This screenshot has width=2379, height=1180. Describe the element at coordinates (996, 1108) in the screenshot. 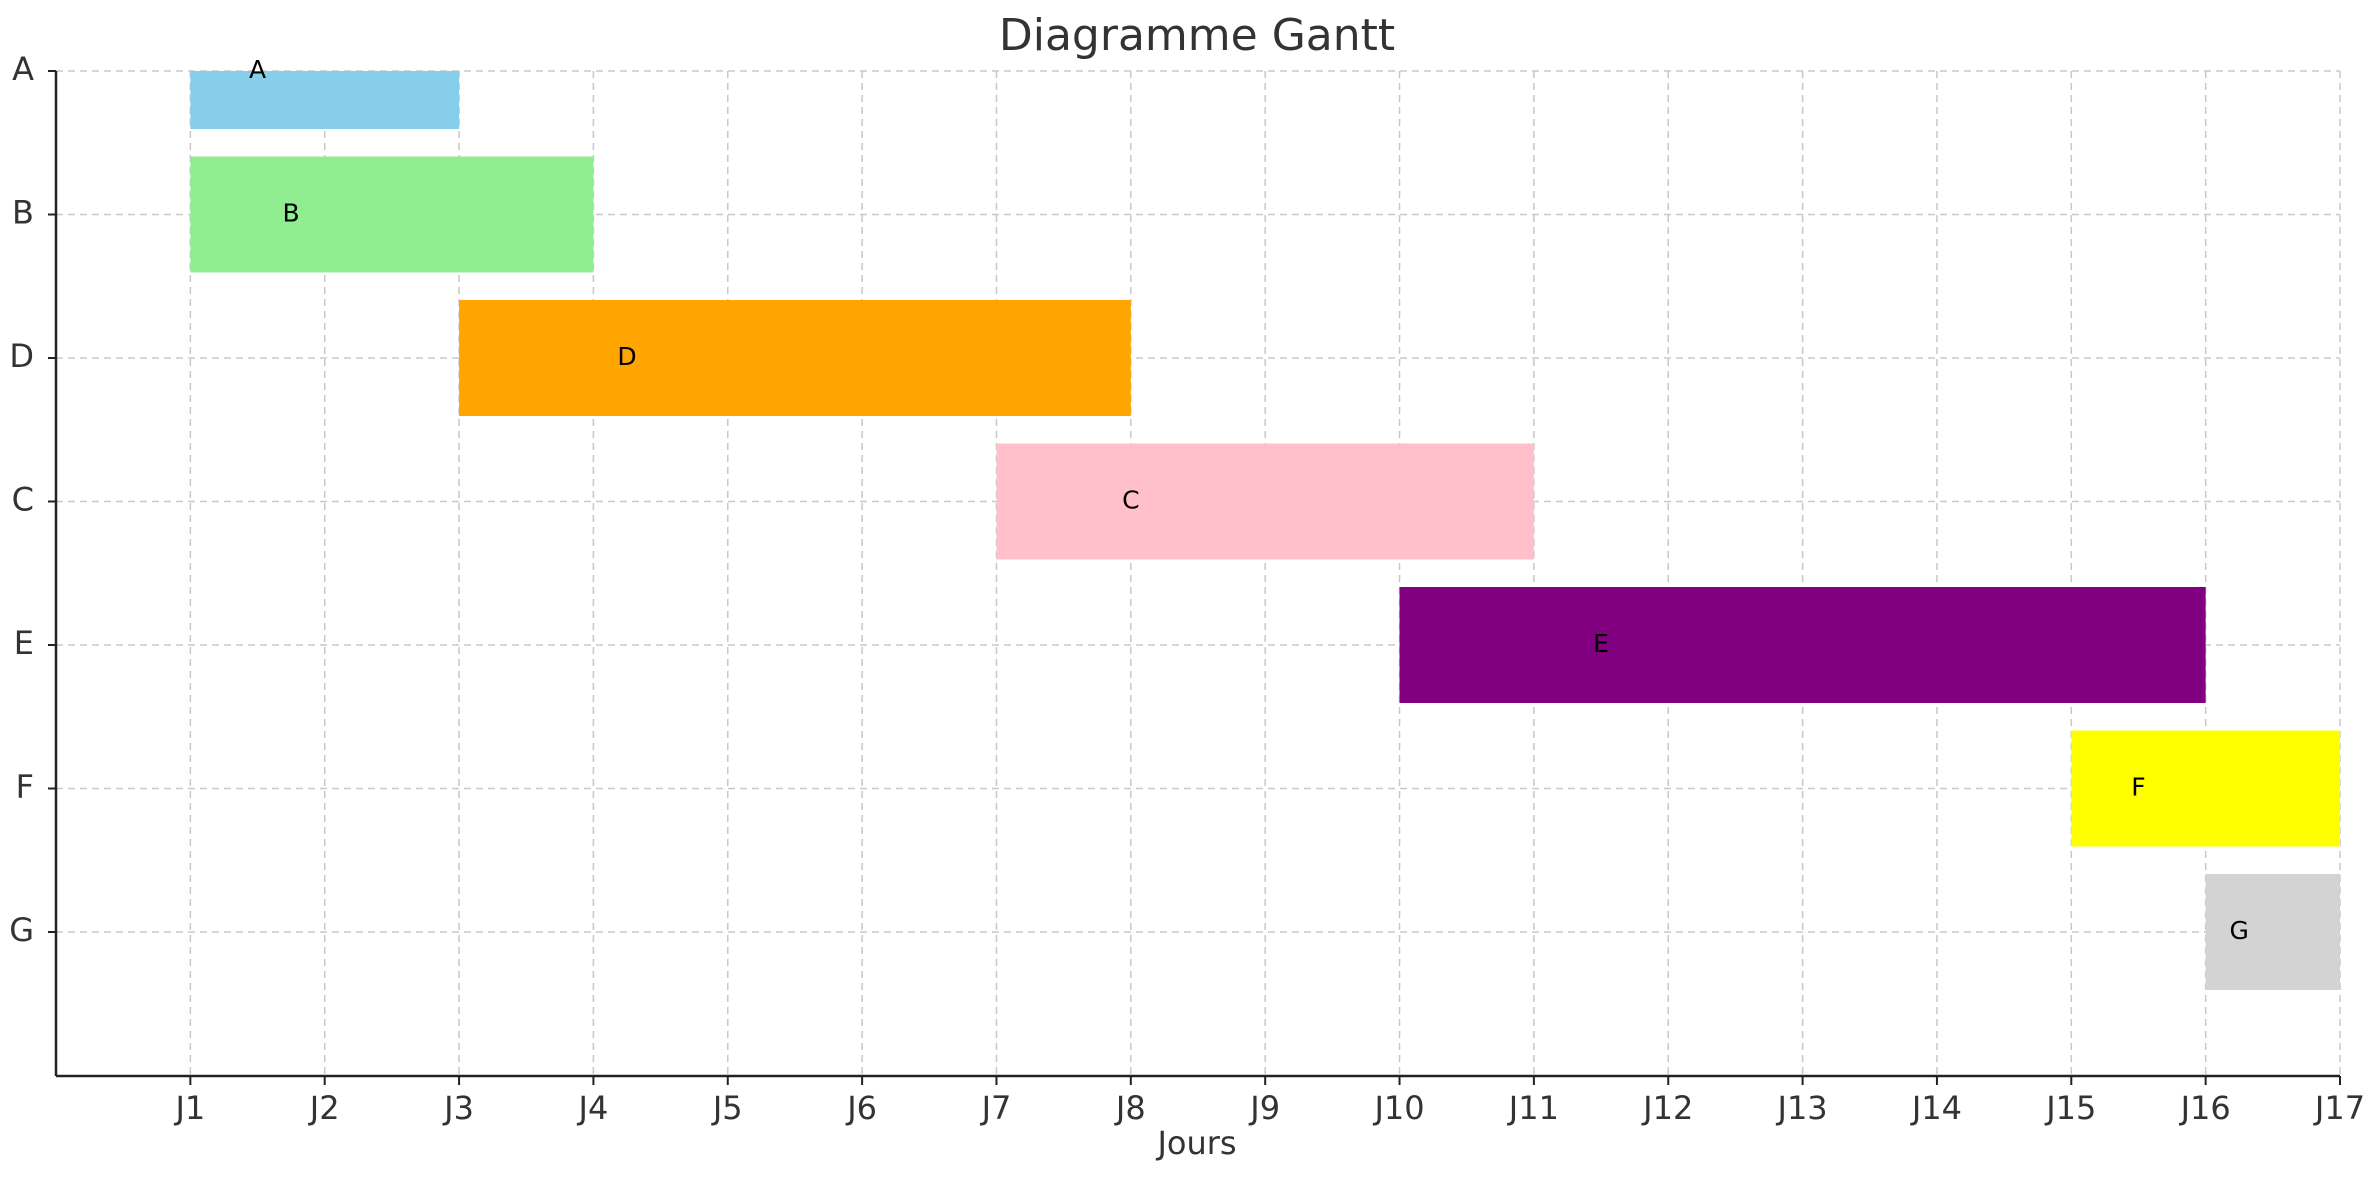

I see `x-tick-label-j7: J7` at that location.